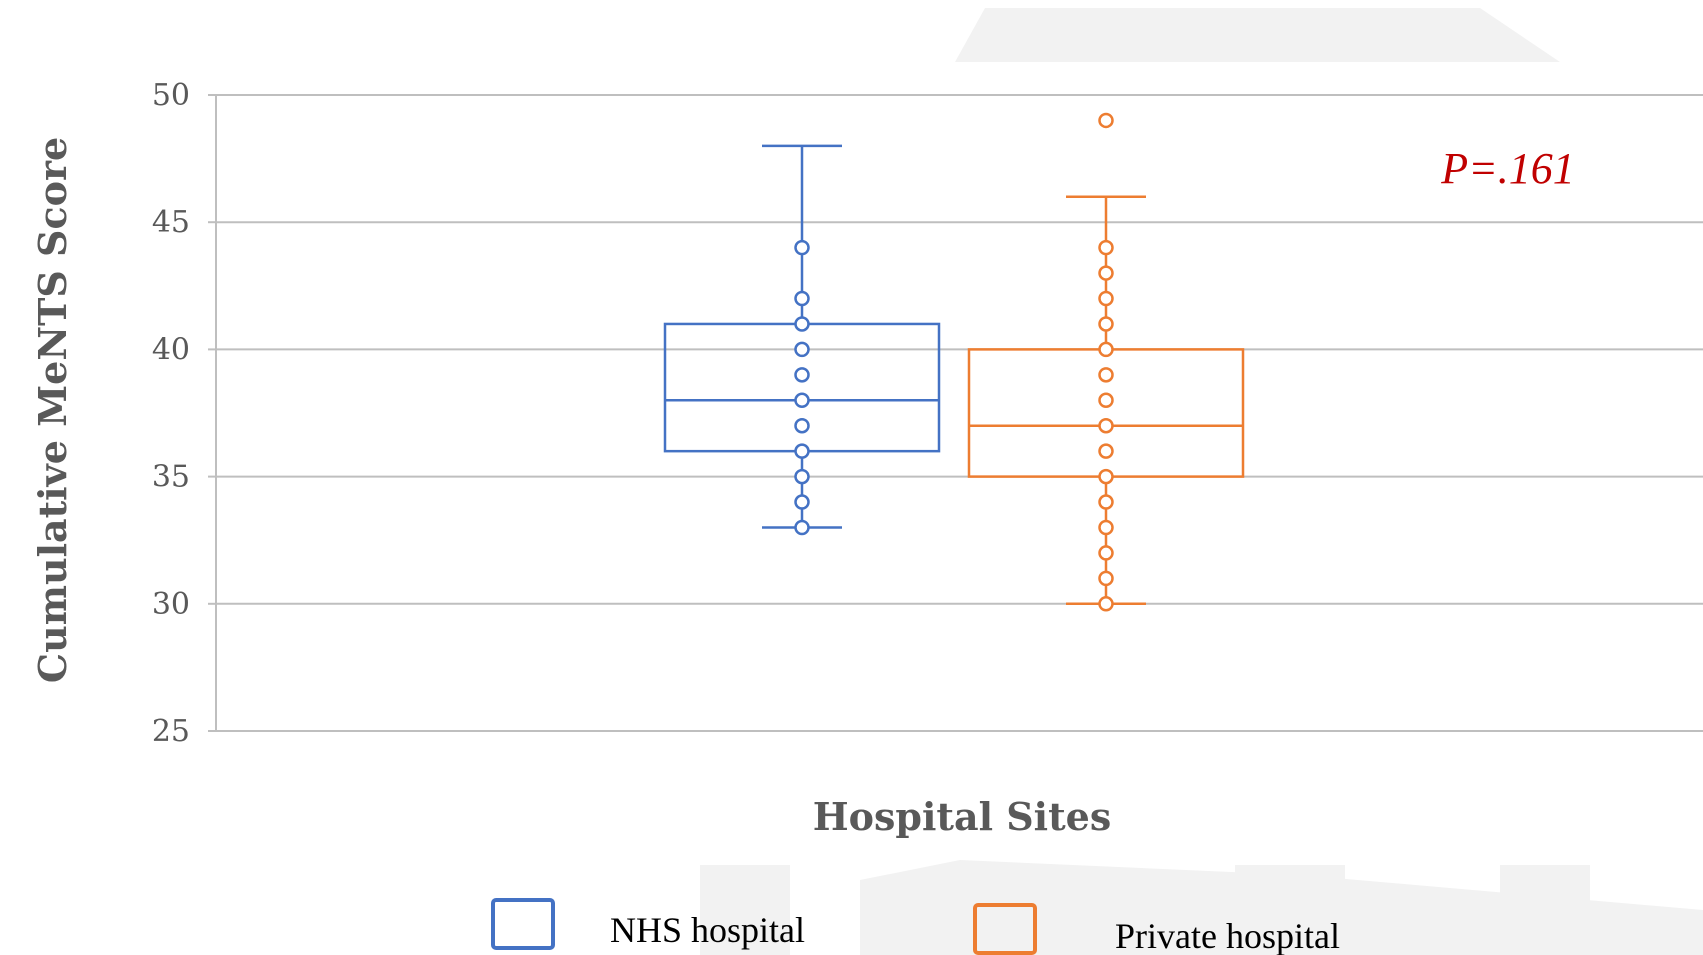 This screenshot has height=955, width=1703. Describe the element at coordinates (184, 413) in the screenshot. I see `y-axis-ticks: 25 30 35 40 45 50` at that location.